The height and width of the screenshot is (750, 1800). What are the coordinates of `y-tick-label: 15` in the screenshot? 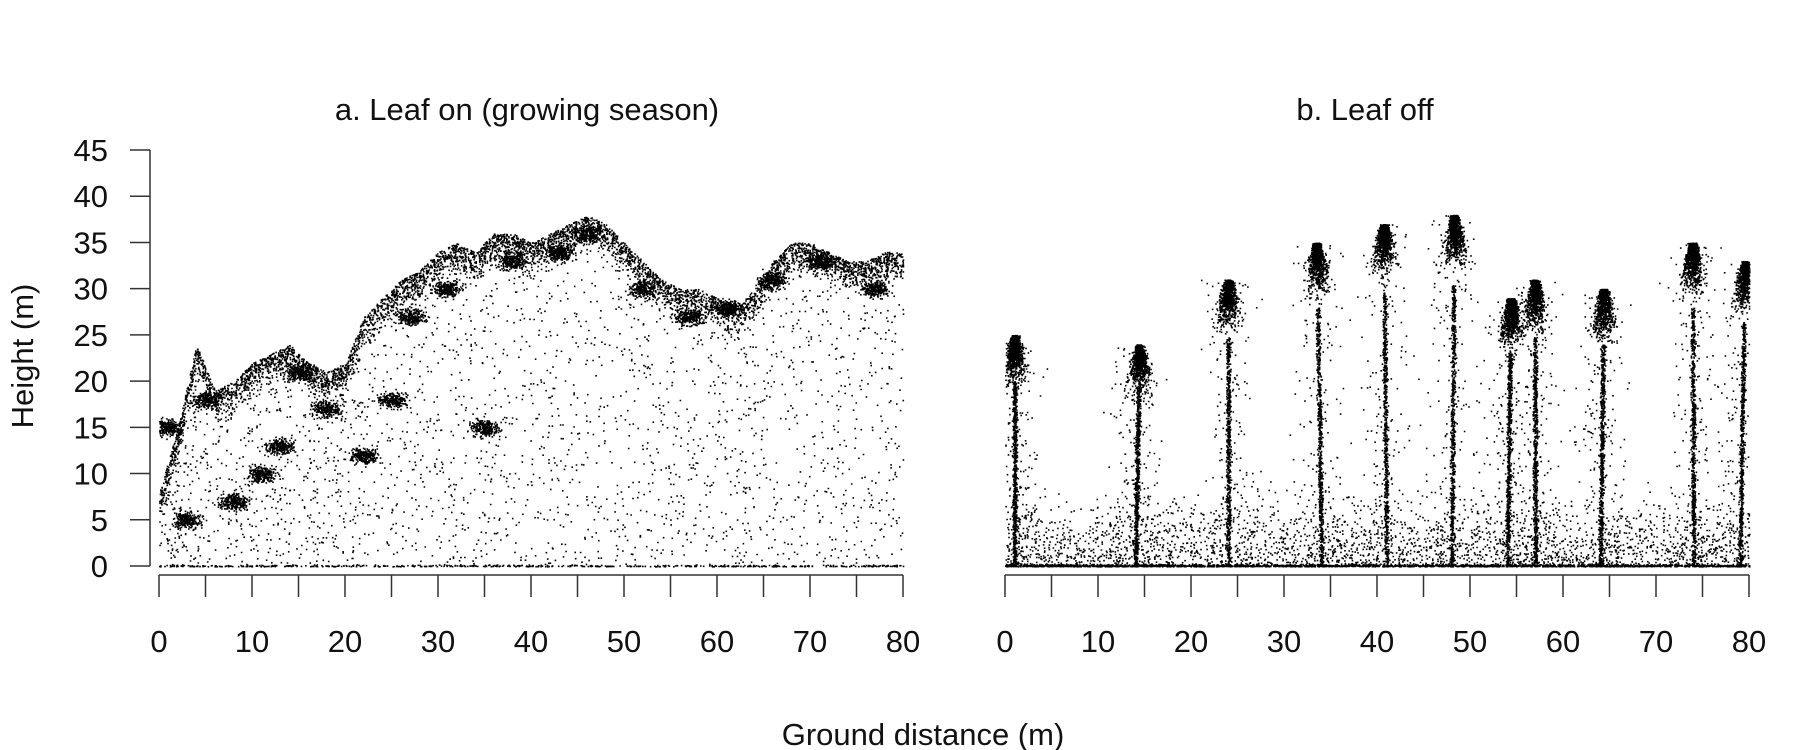 It's located at (91, 427).